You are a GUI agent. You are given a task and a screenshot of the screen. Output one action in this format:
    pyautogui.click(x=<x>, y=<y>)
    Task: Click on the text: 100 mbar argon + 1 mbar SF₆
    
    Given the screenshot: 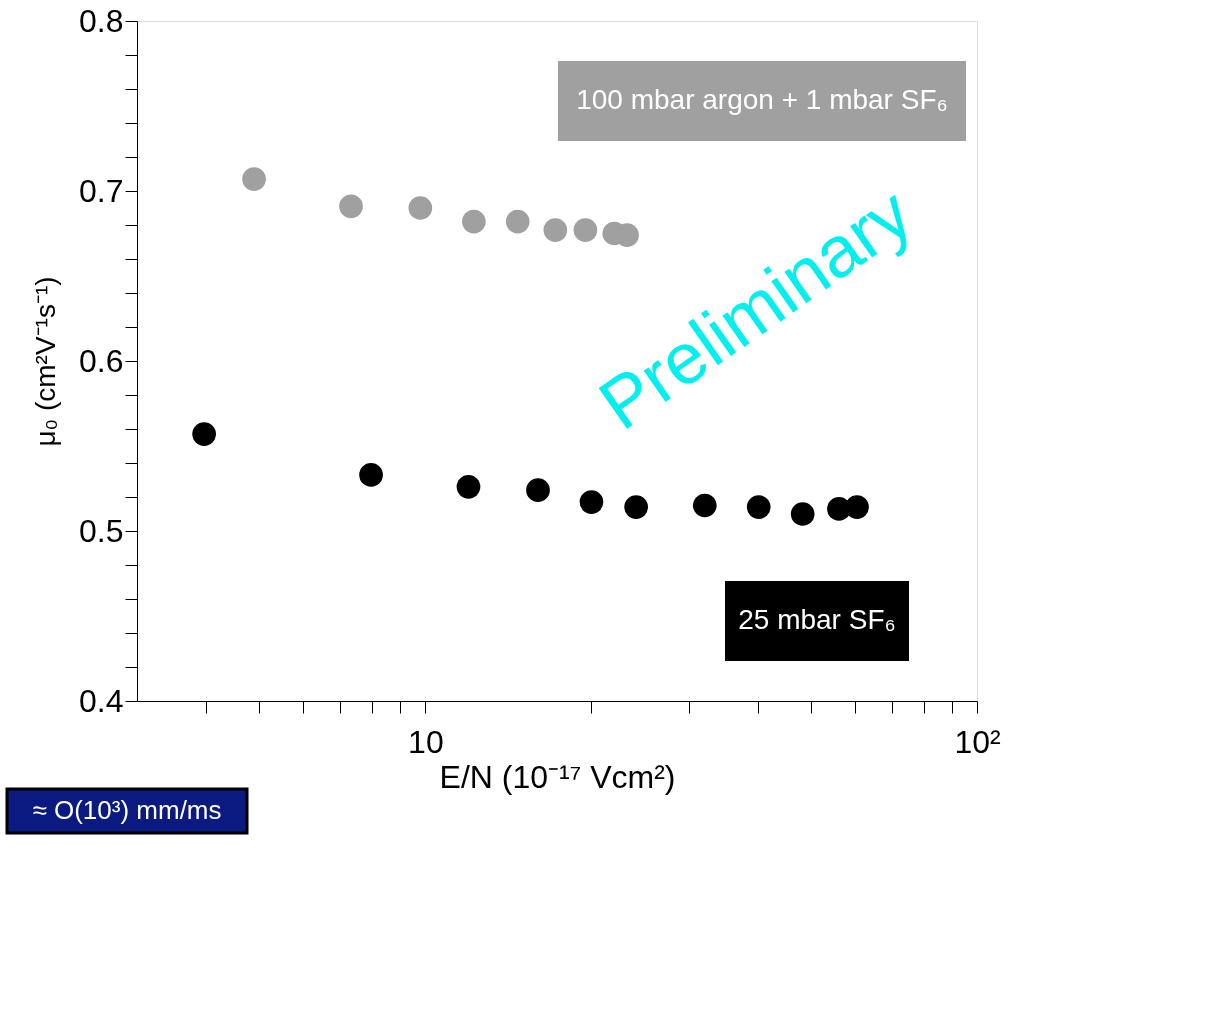 What is the action you would take?
    pyautogui.click(x=762, y=99)
    